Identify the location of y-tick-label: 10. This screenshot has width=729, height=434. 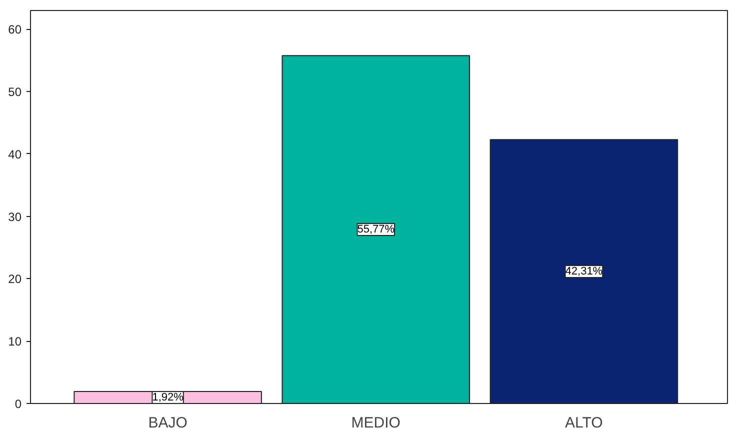
(15, 341).